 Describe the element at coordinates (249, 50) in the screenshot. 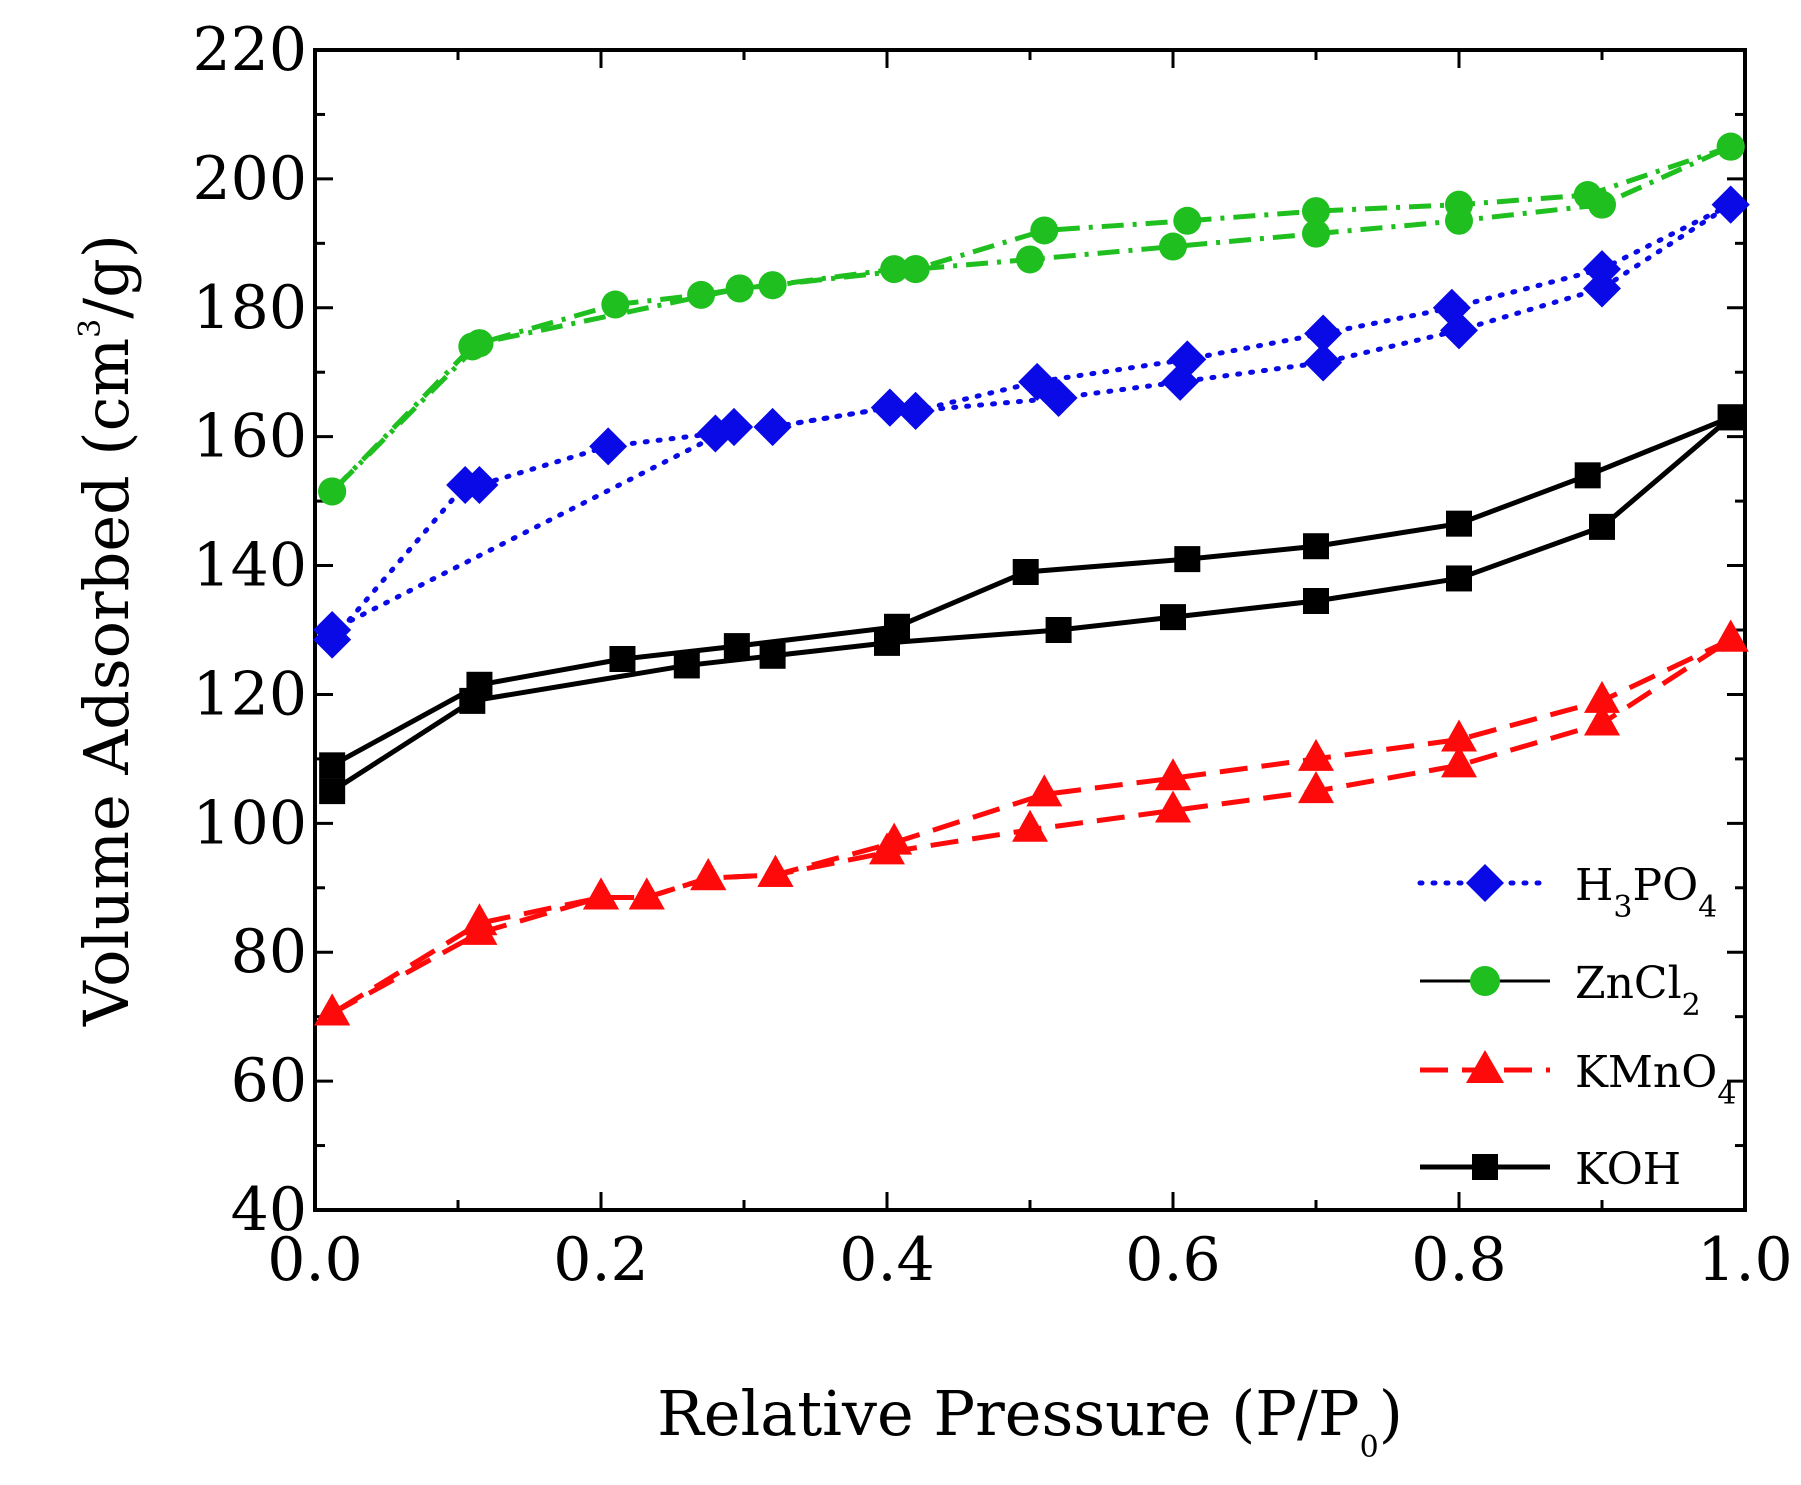

I see `y-tick-label: 220` at that location.